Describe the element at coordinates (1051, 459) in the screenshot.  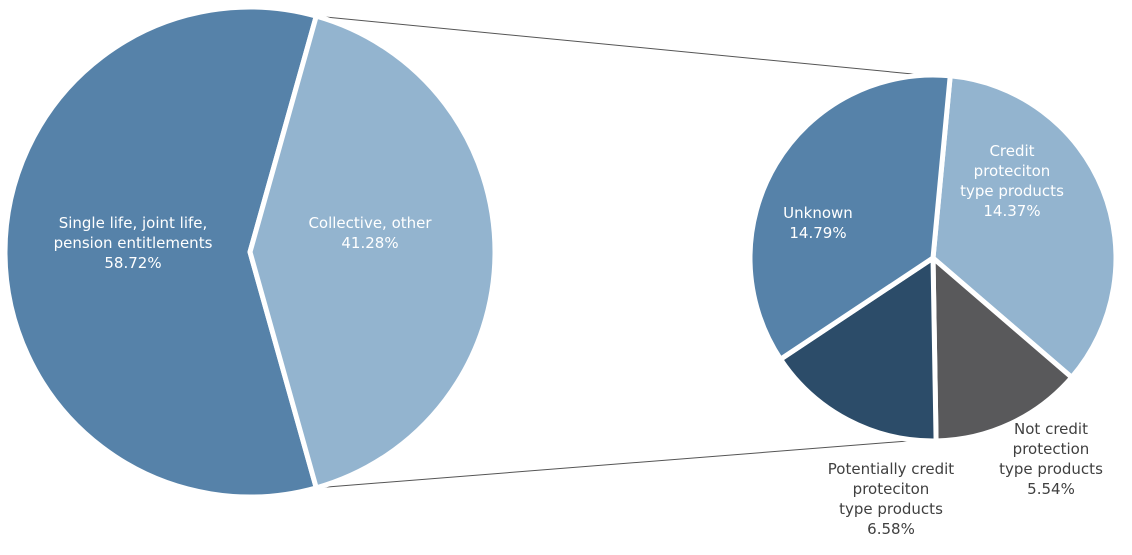
I see `label-not-credit-protection-type-products: Not credit protection type products 5.54%` at that location.